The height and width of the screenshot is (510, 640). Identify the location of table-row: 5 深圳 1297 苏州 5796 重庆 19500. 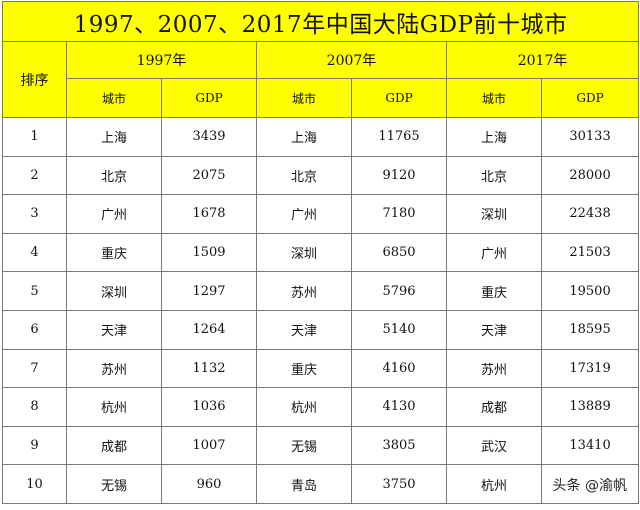
(321, 291).